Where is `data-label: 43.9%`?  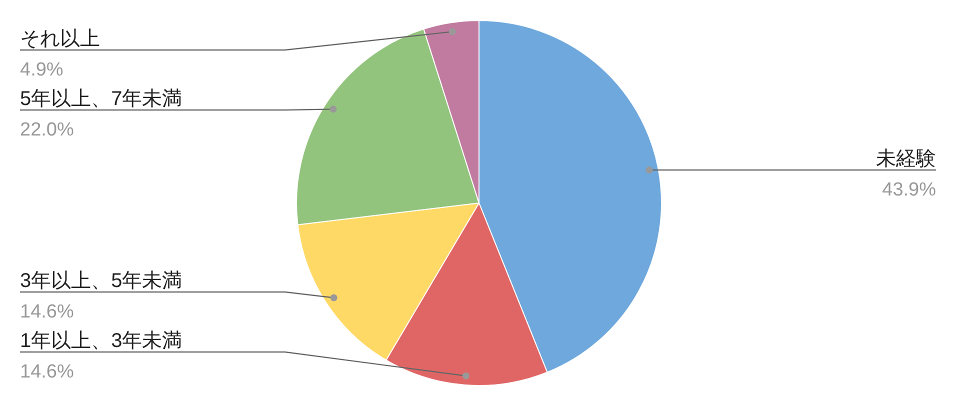 data-label: 43.9% is located at coordinates (909, 190).